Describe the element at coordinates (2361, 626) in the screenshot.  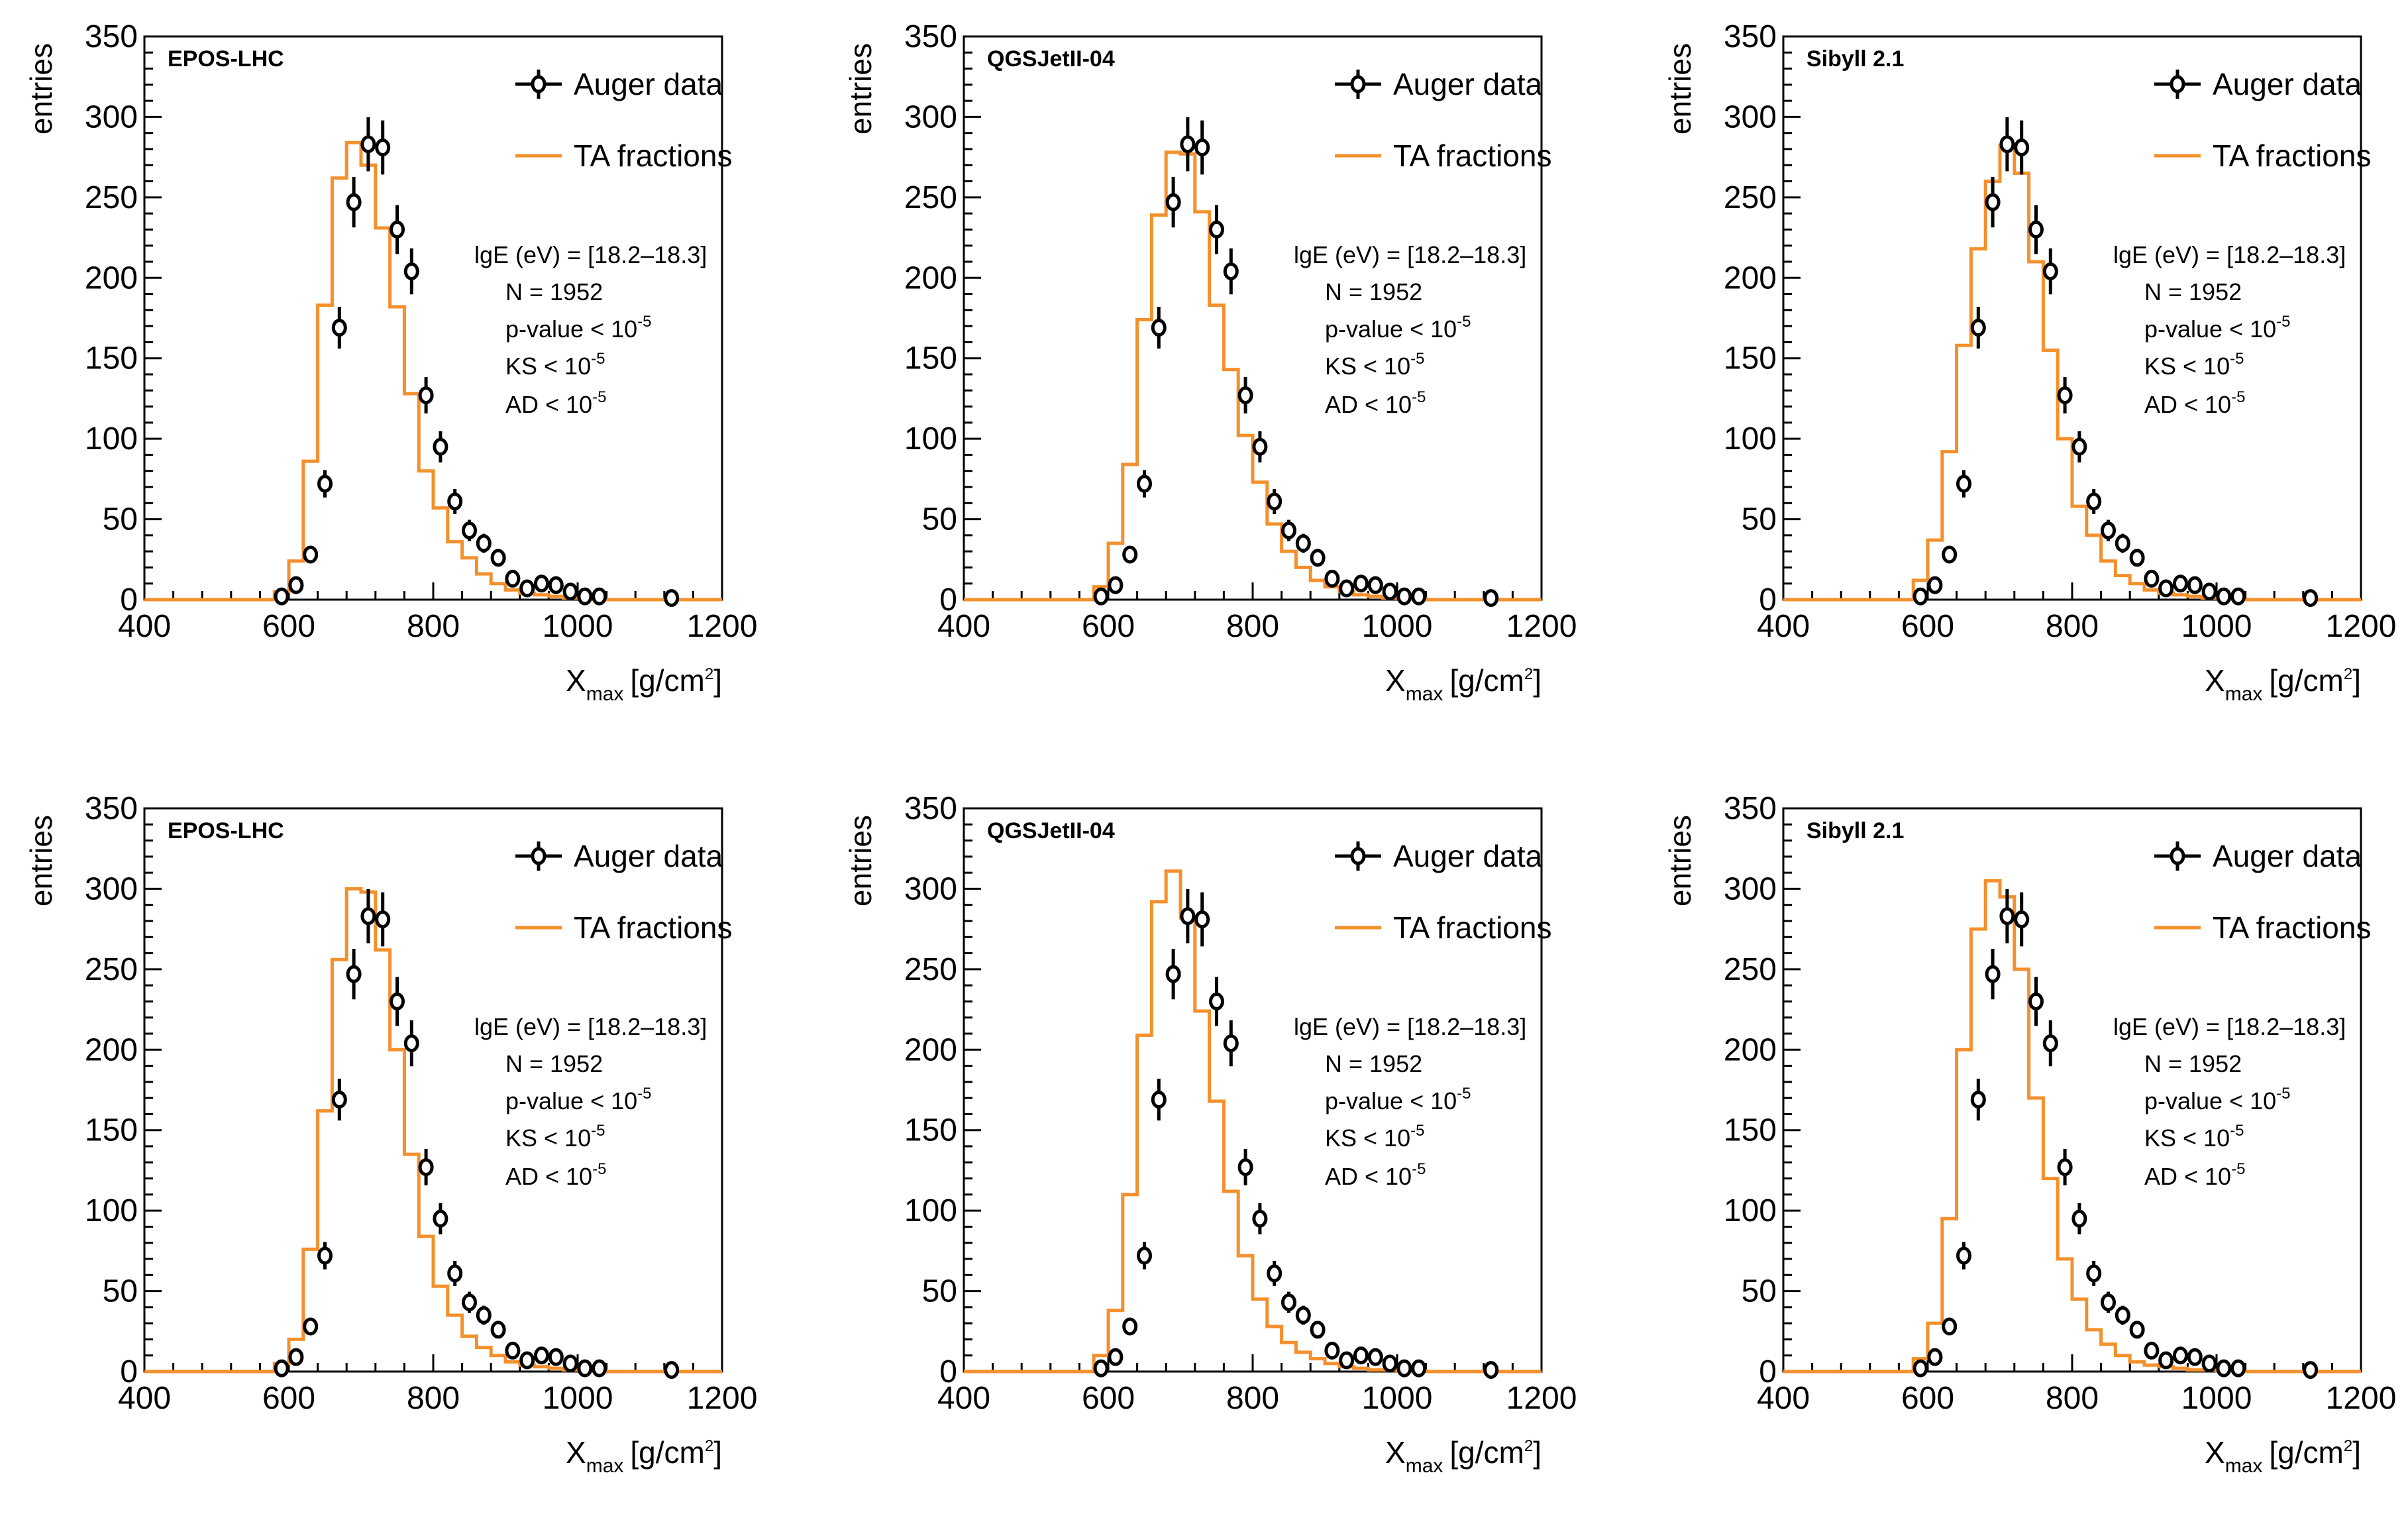
I see `x-tick-label: 1200` at that location.